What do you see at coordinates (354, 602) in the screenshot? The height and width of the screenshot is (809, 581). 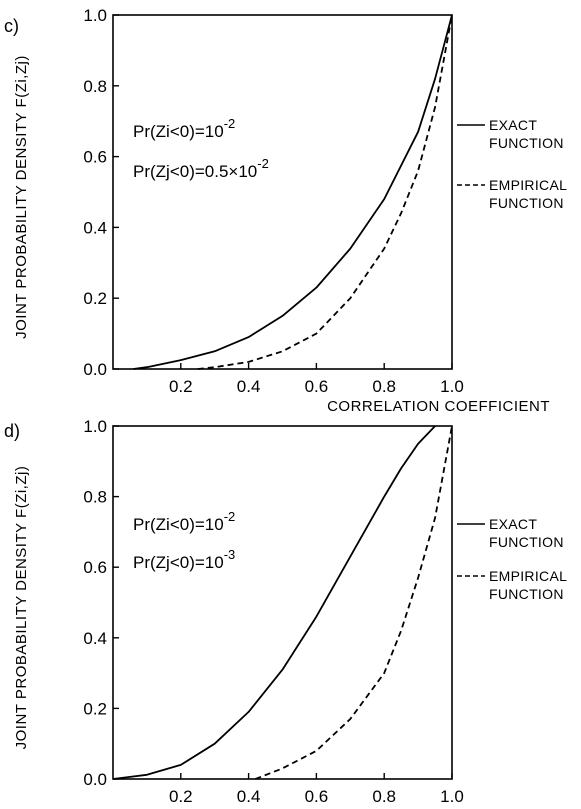 I see `empirical-function-line` at bounding box center [354, 602].